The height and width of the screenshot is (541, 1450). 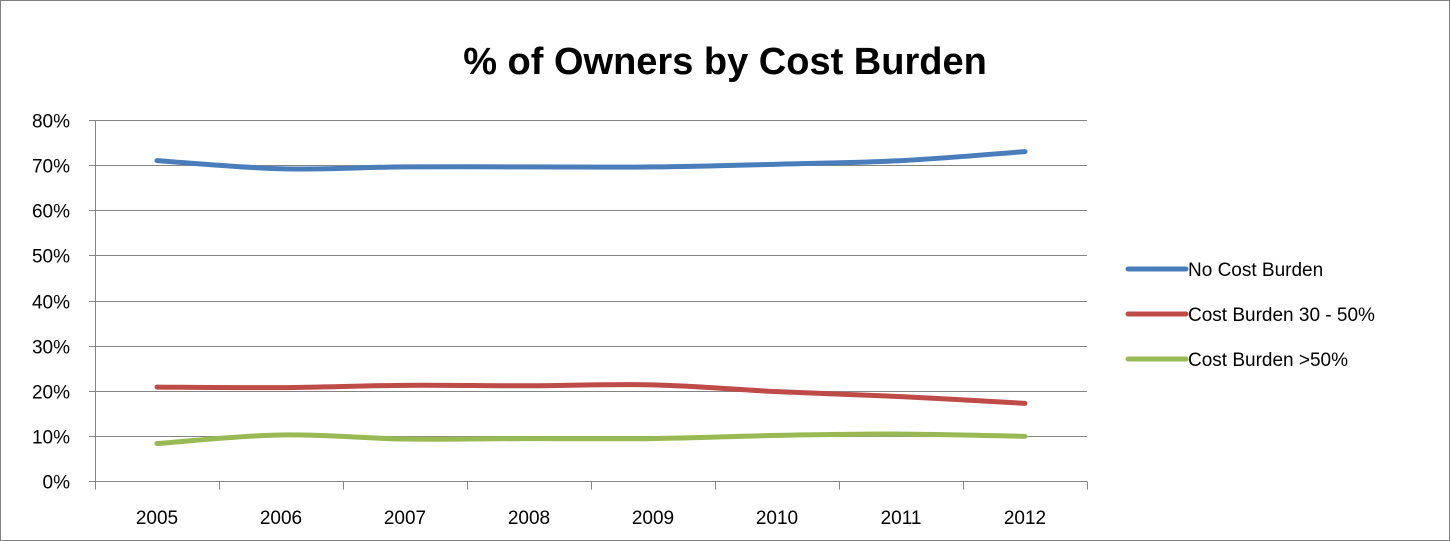 What do you see at coordinates (51, 393) in the screenshot?
I see `y-tick-label: 20%` at bounding box center [51, 393].